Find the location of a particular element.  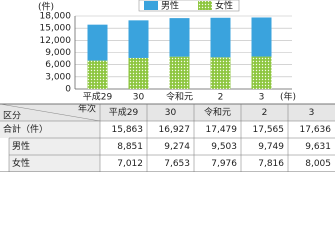

y-tick-label: 6,000 is located at coordinates (58, 65).